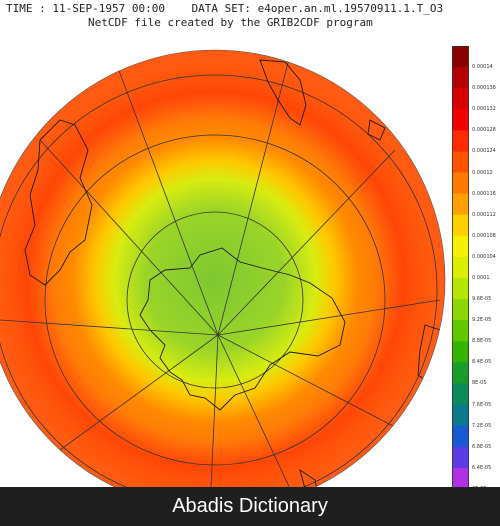 This screenshot has width=500, height=526. Describe the element at coordinates (482, 341) in the screenshot. I see `colorbar-tick-label: 8.8E-05` at that location.